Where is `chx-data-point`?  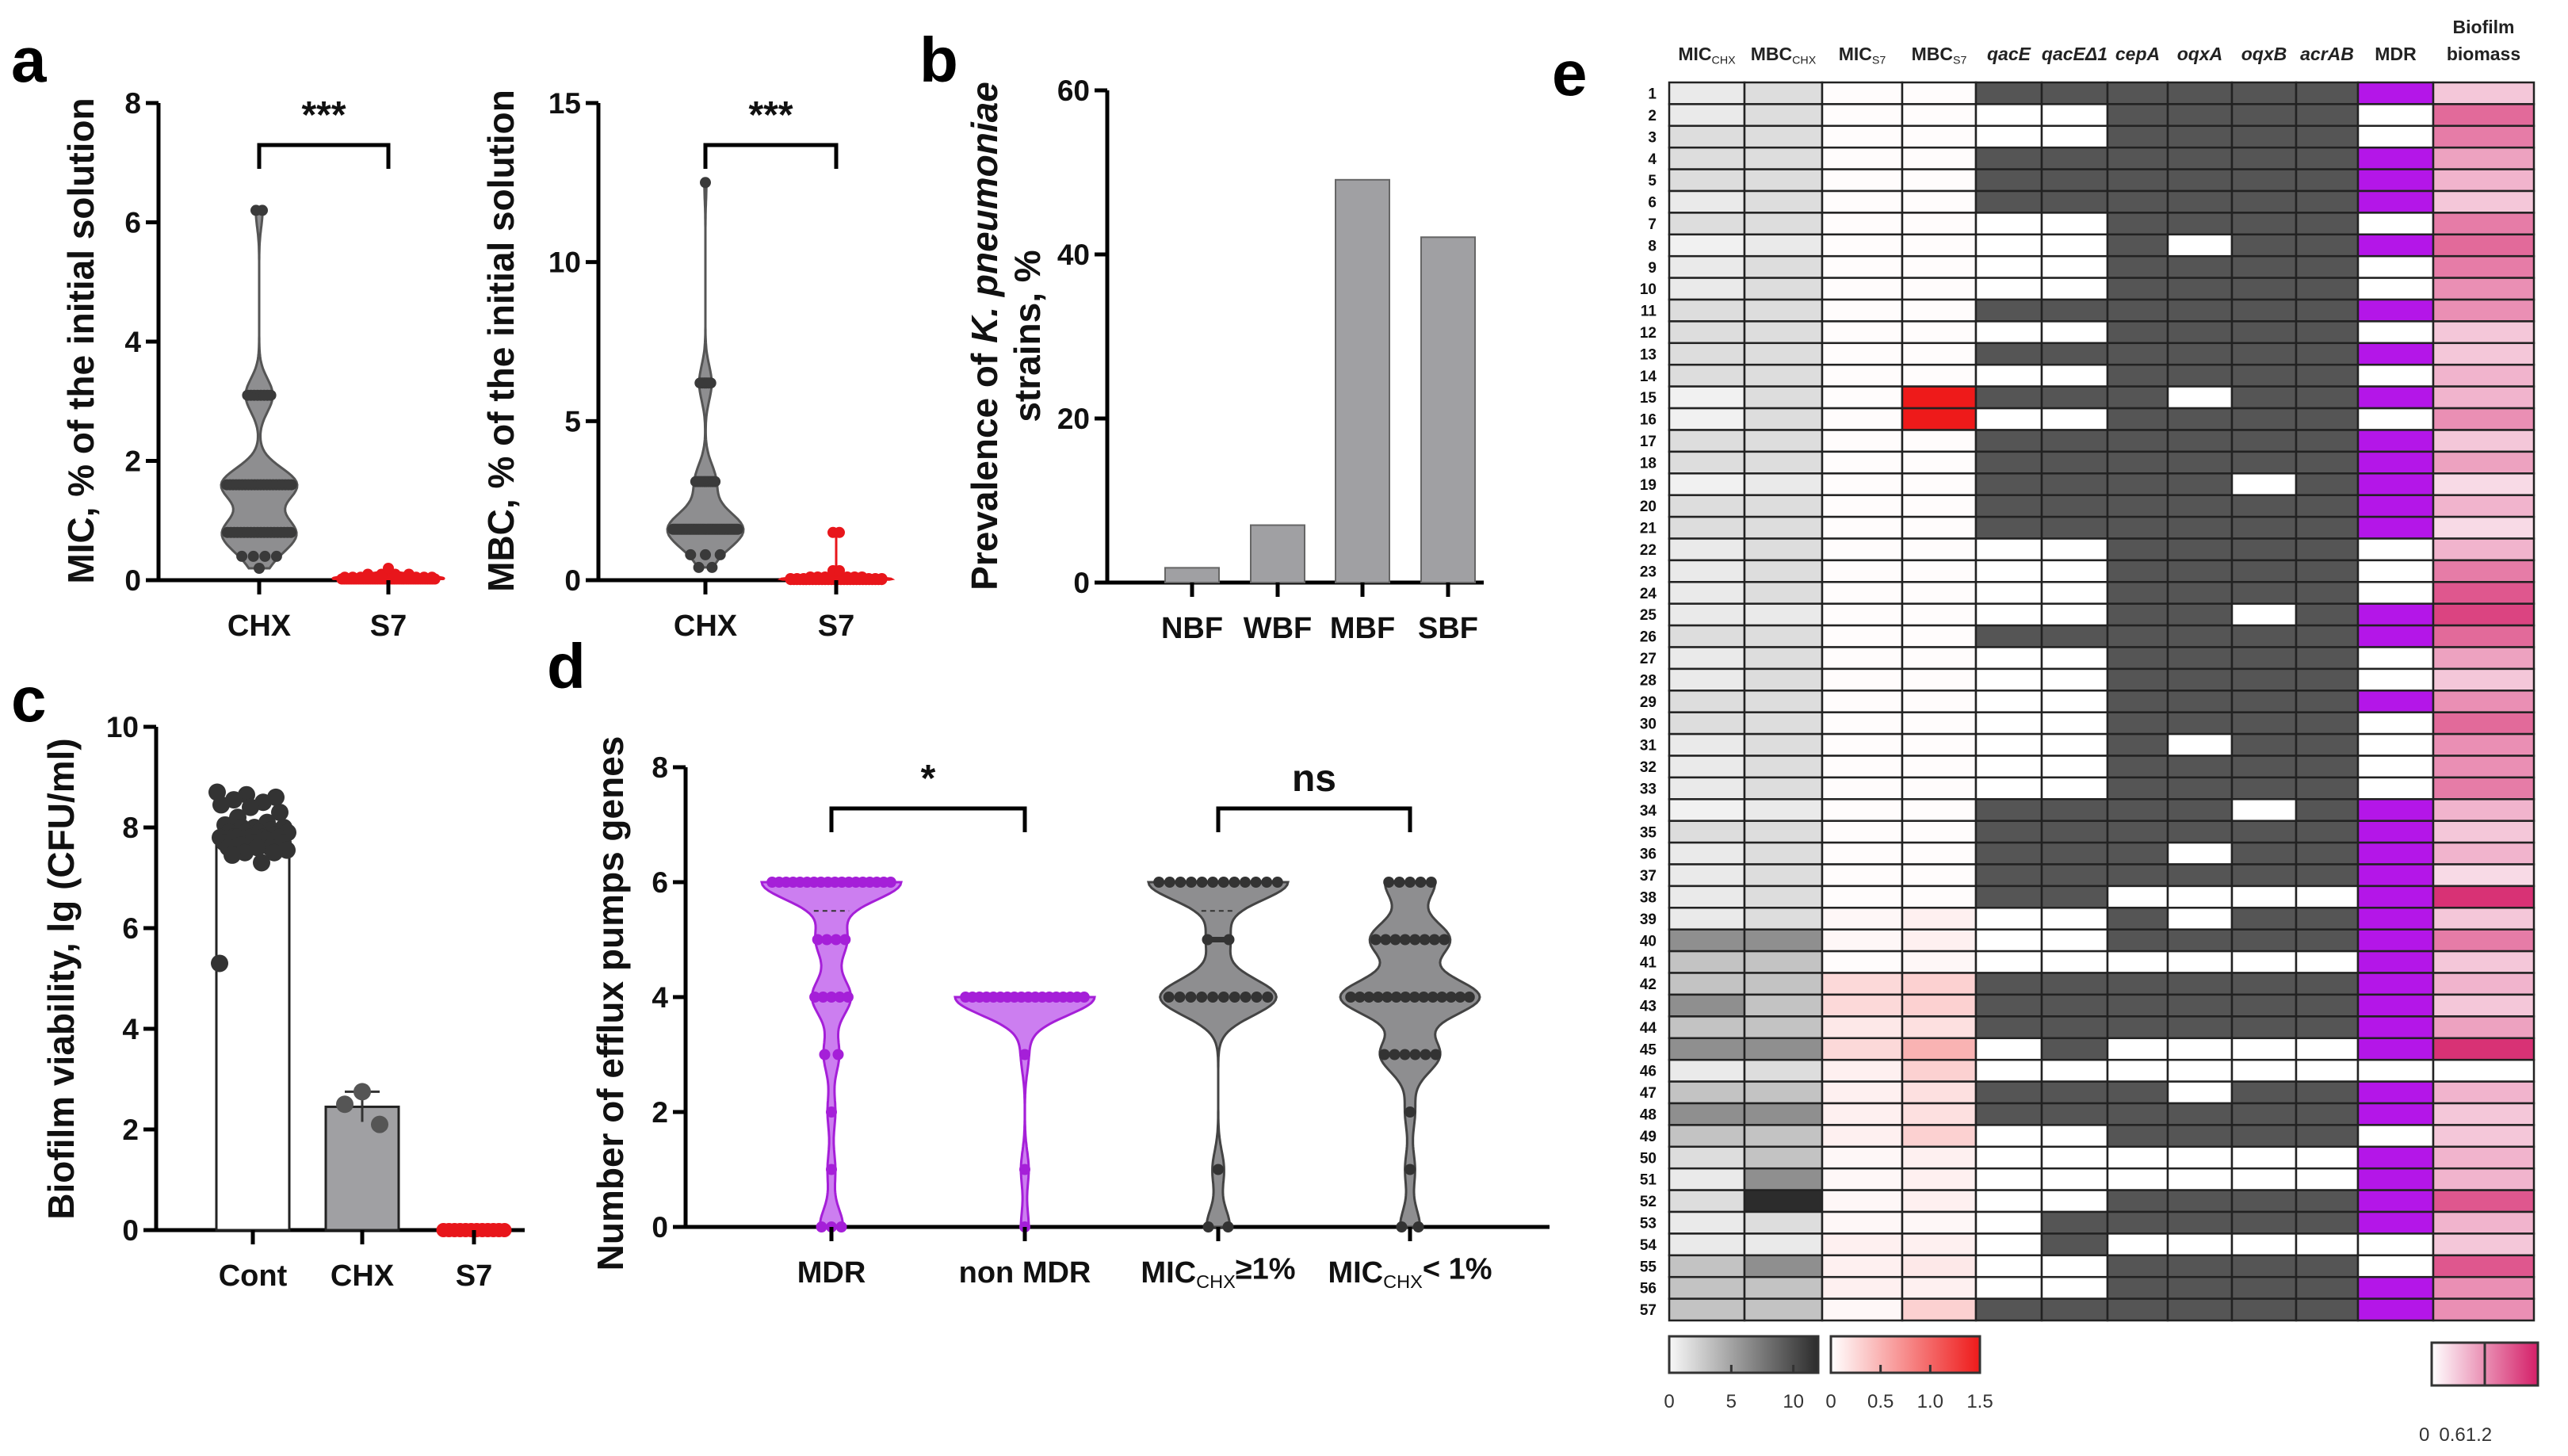
chx-data-point is located at coordinates (699, 567).